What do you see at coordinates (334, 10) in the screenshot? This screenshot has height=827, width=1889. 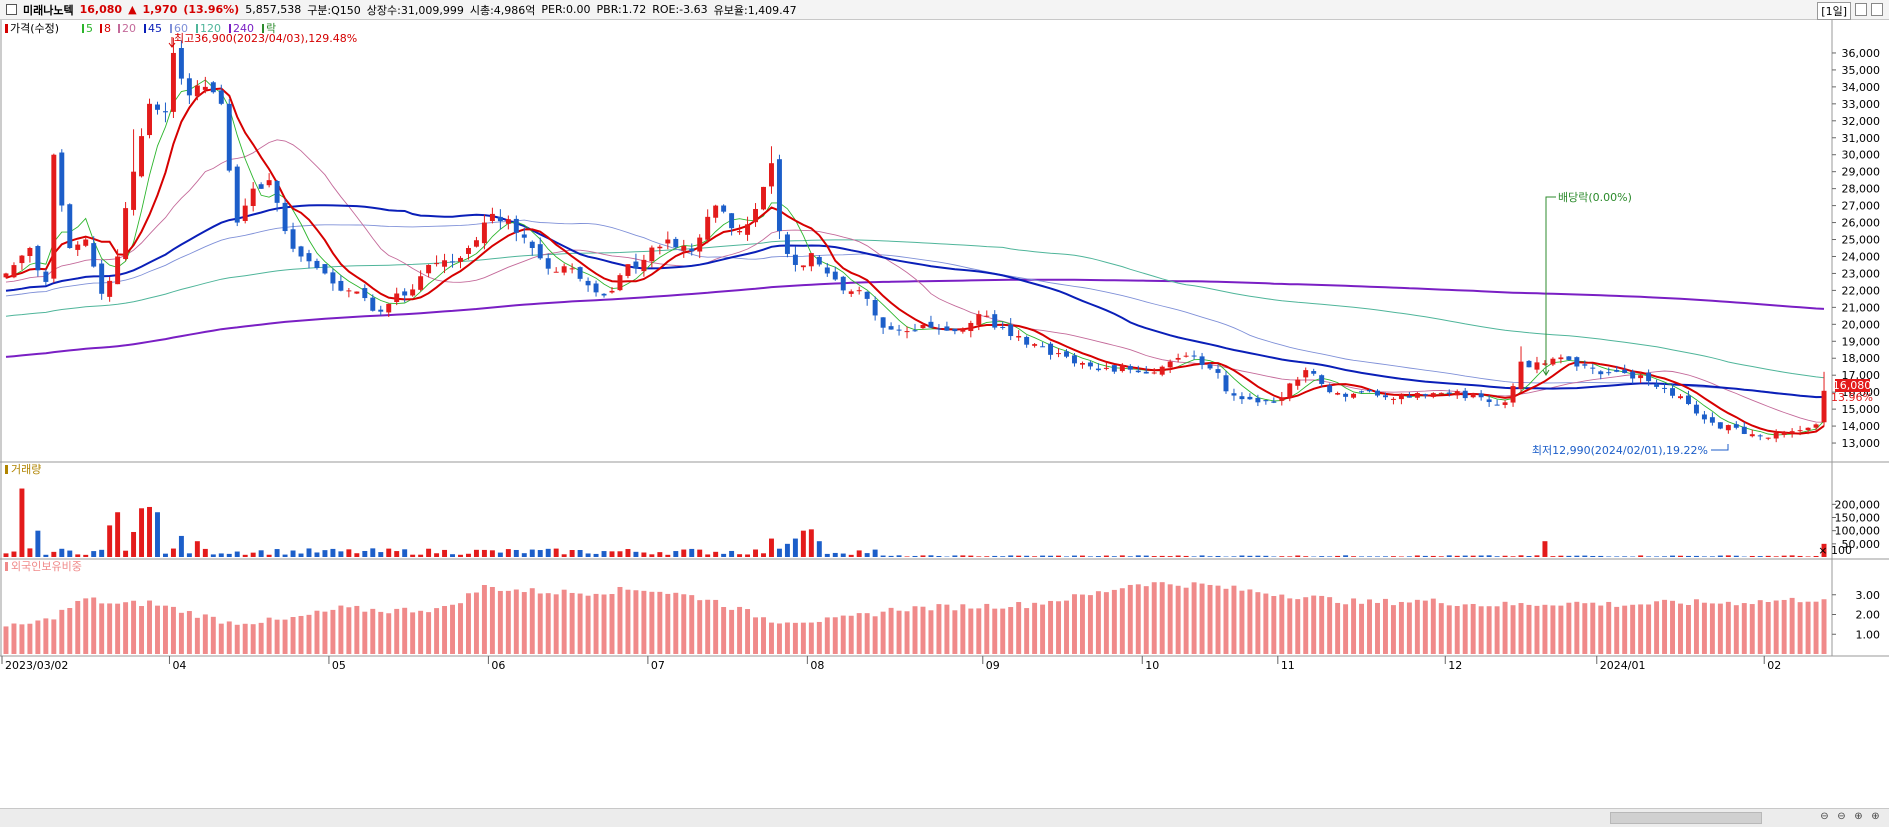 I see `market-type: 구분:Q150` at bounding box center [334, 10].